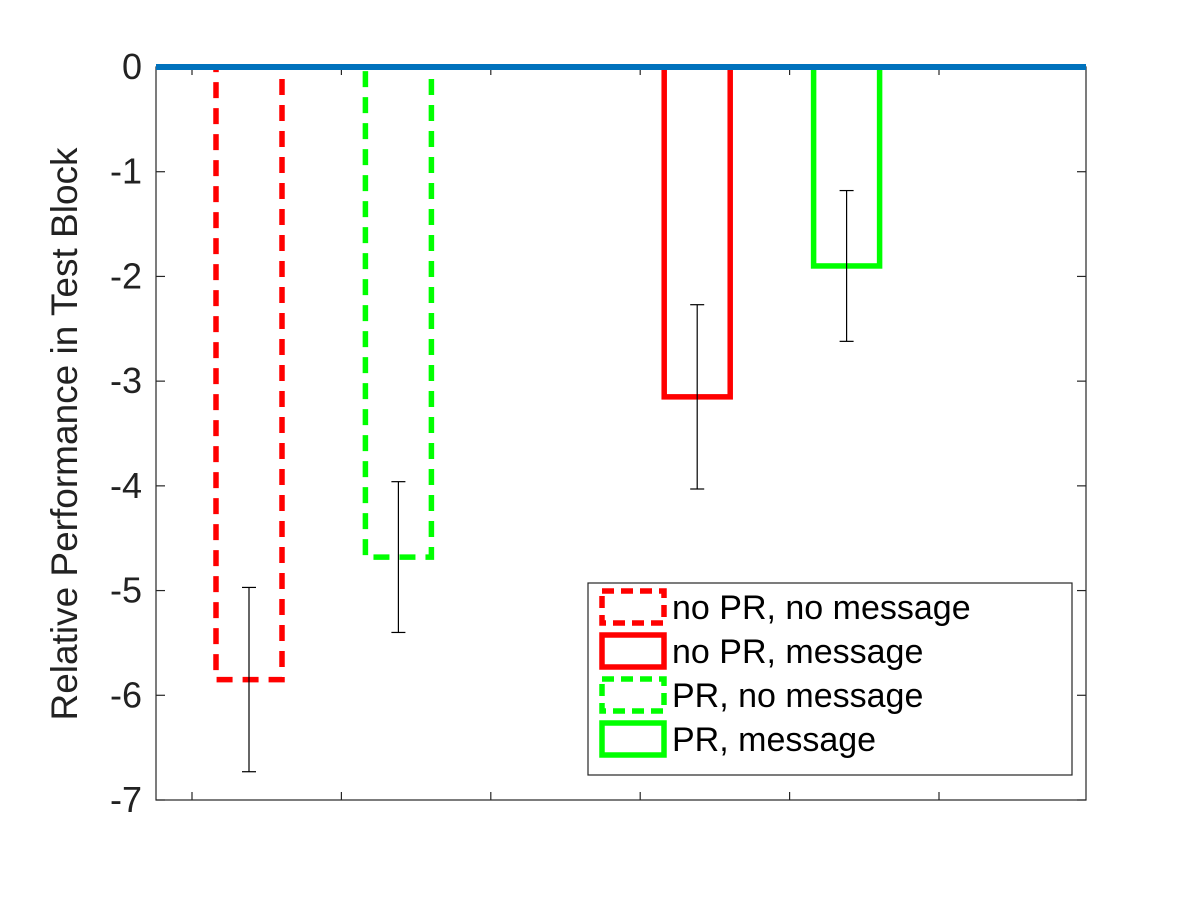 The height and width of the screenshot is (900, 1200). I want to click on y-tick-label: -6, so click(126, 694).